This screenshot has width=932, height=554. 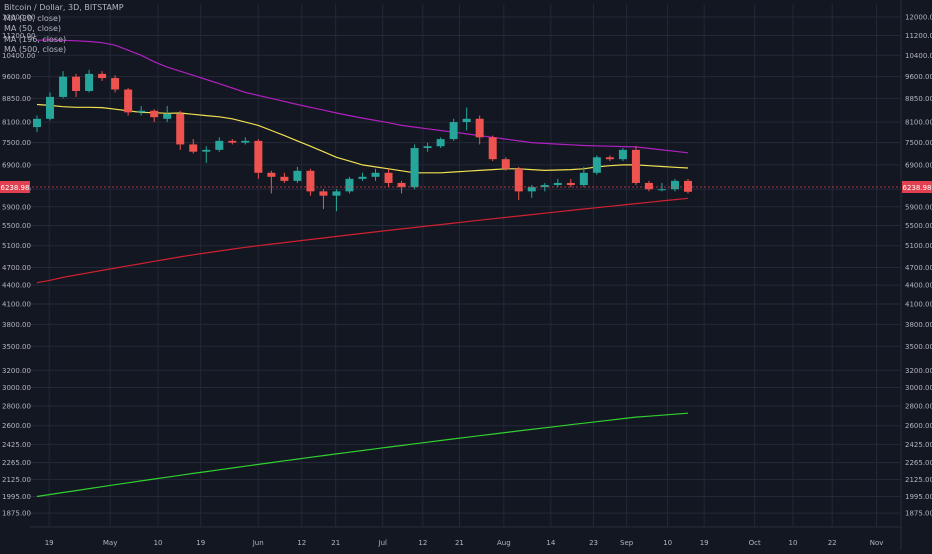 I want to click on y-tick-label-left: 5500.00, so click(x=16, y=226).